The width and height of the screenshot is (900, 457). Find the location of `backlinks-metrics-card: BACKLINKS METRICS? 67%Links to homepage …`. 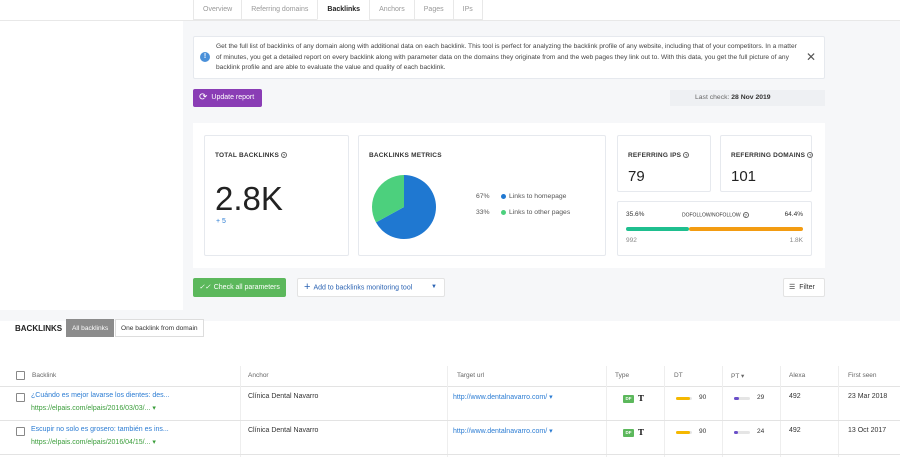

backlinks-metrics-card: BACKLINKS METRICS? 67%Links to homepage … is located at coordinates (482, 195).